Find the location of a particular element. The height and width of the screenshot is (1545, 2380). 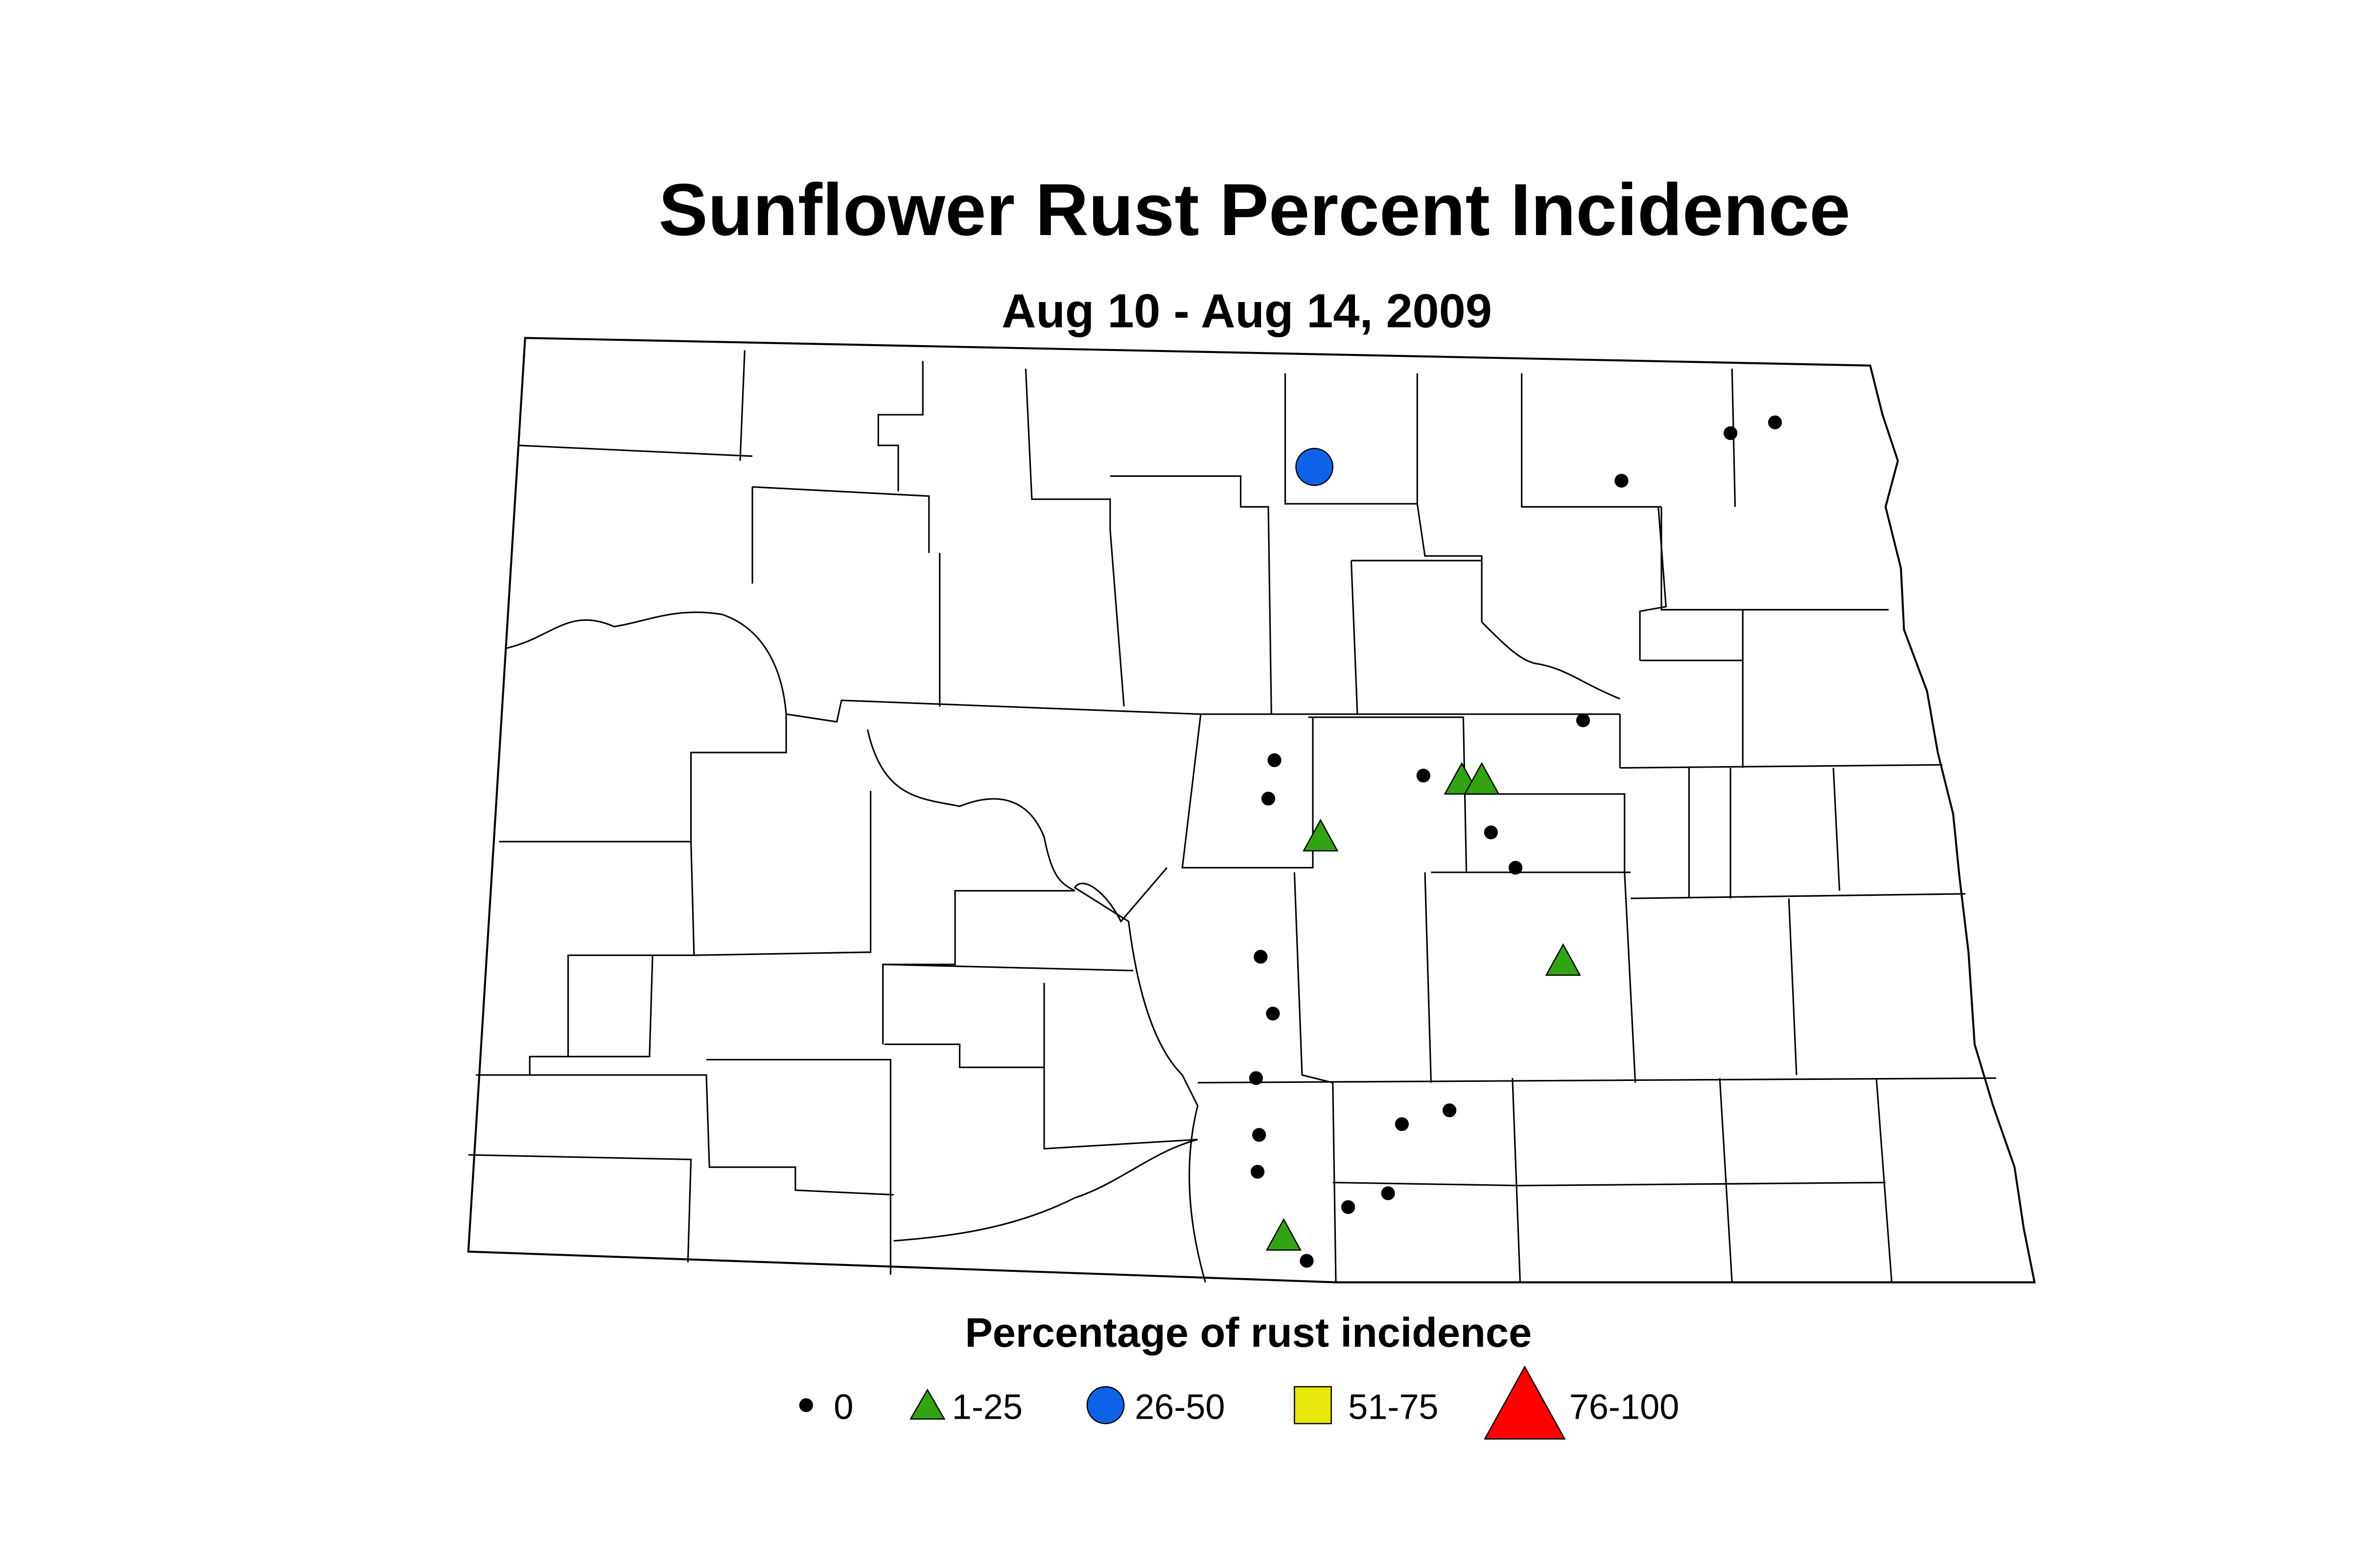

map-title: Sunflower Rust Percent Incidence is located at coordinates (1254, 210).